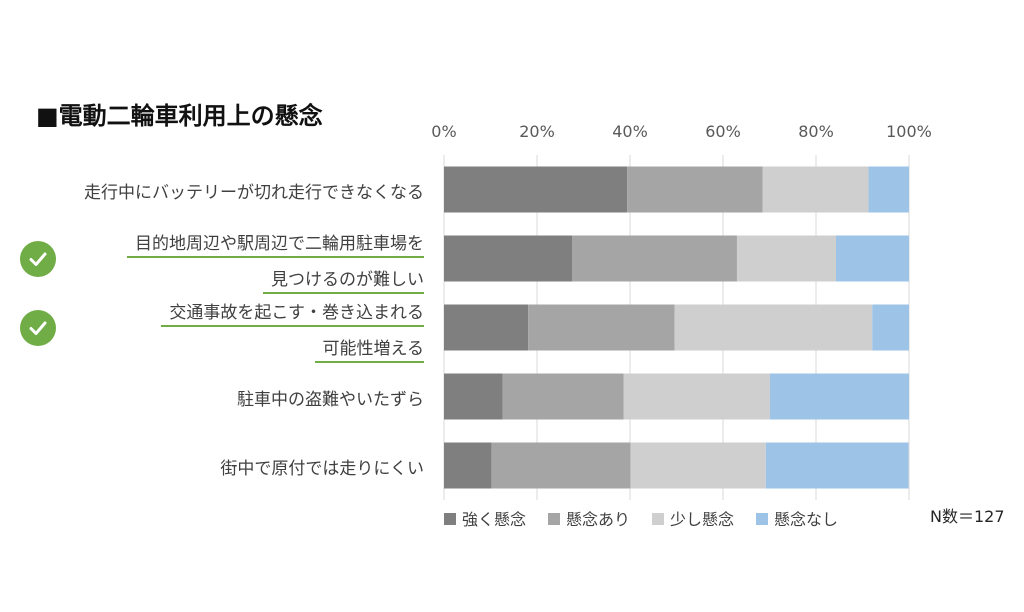 The image size is (1024, 612). What do you see at coordinates (537, 131) in the screenshot?
I see `x-tick-label: 20%` at bounding box center [537, 131].